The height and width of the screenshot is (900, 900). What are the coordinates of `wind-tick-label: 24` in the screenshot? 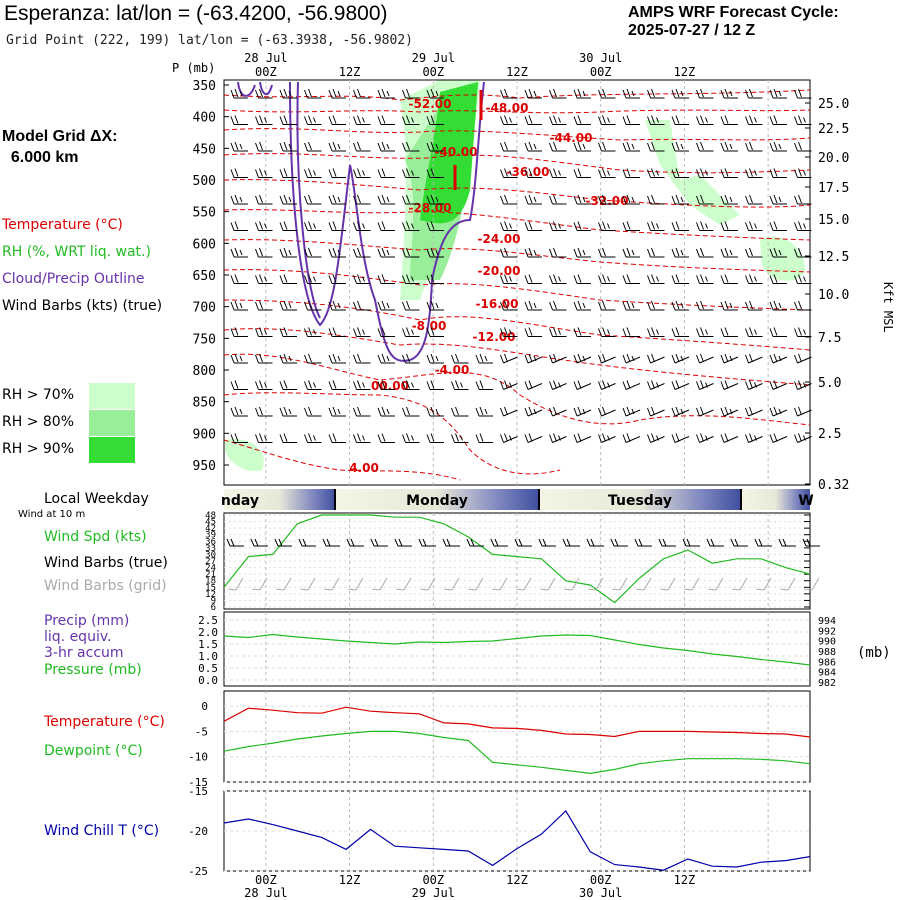 It's located at (210, 569).